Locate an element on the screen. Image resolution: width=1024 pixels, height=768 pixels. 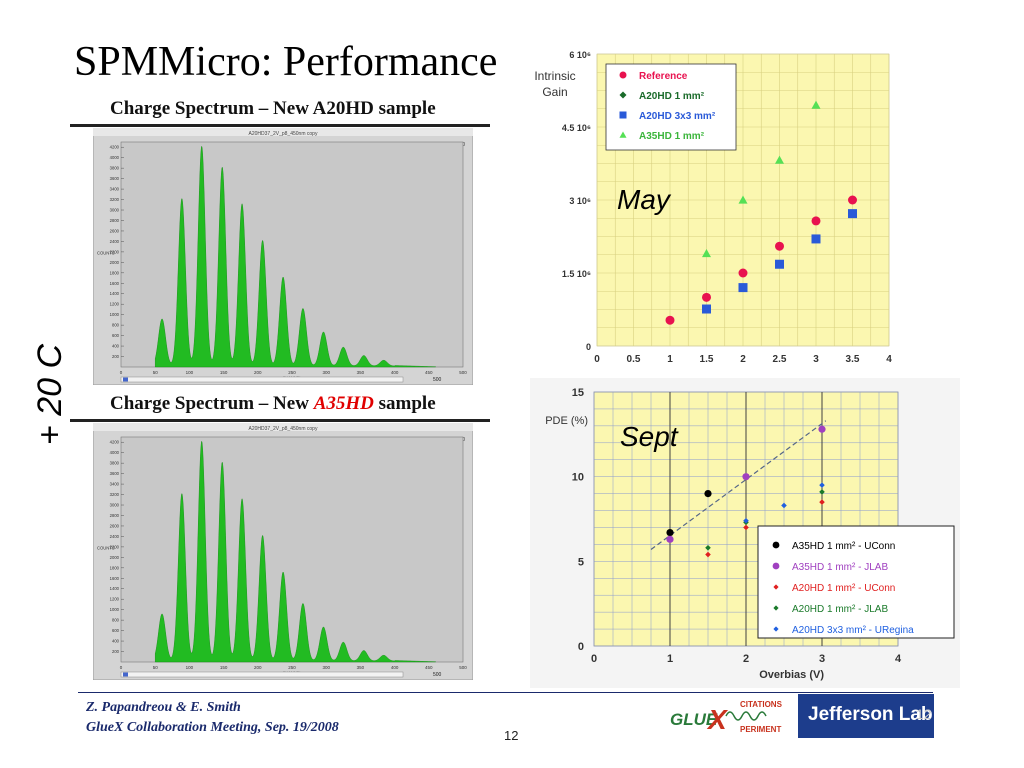
pde-ylabel: PDE (%) is located at coordinates (566, 421).